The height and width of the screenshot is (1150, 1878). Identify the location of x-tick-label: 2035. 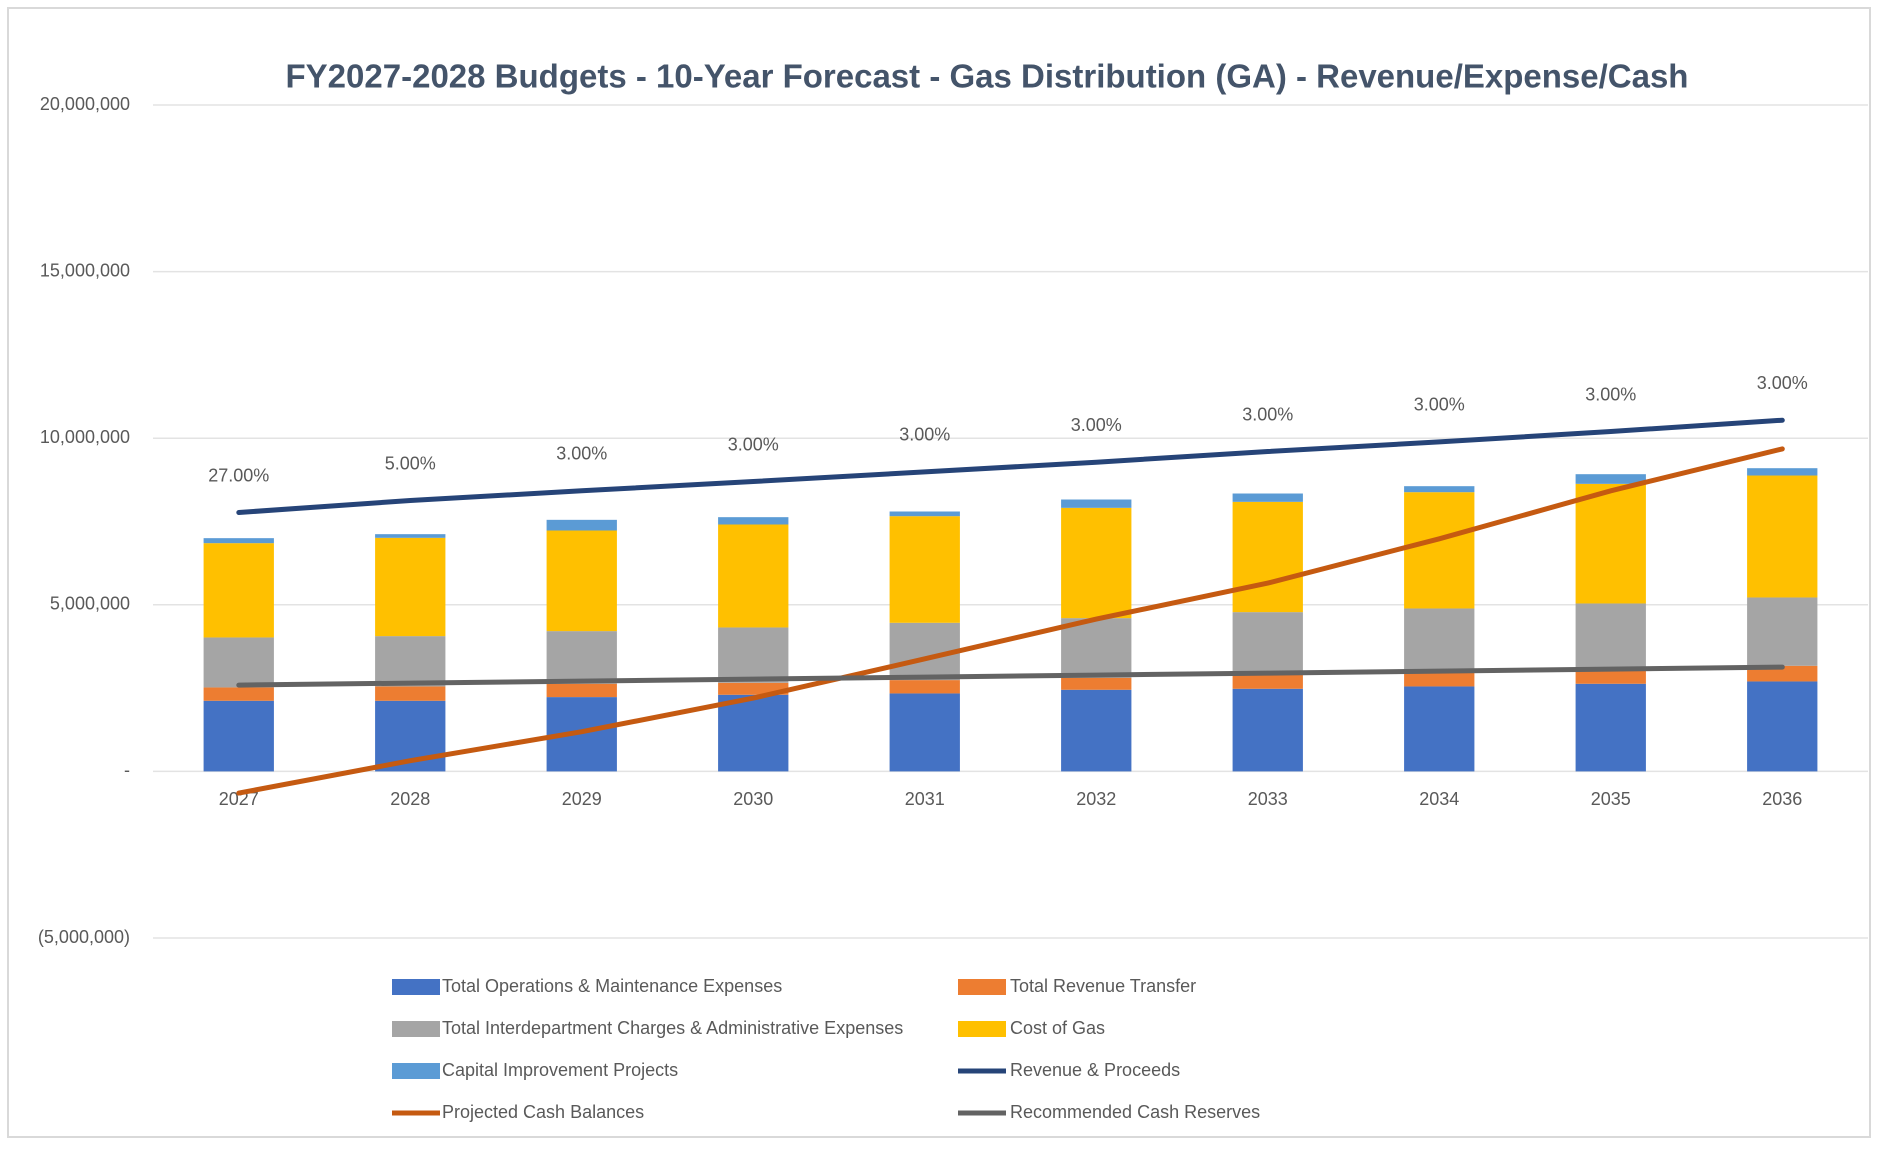
(1611, 799).